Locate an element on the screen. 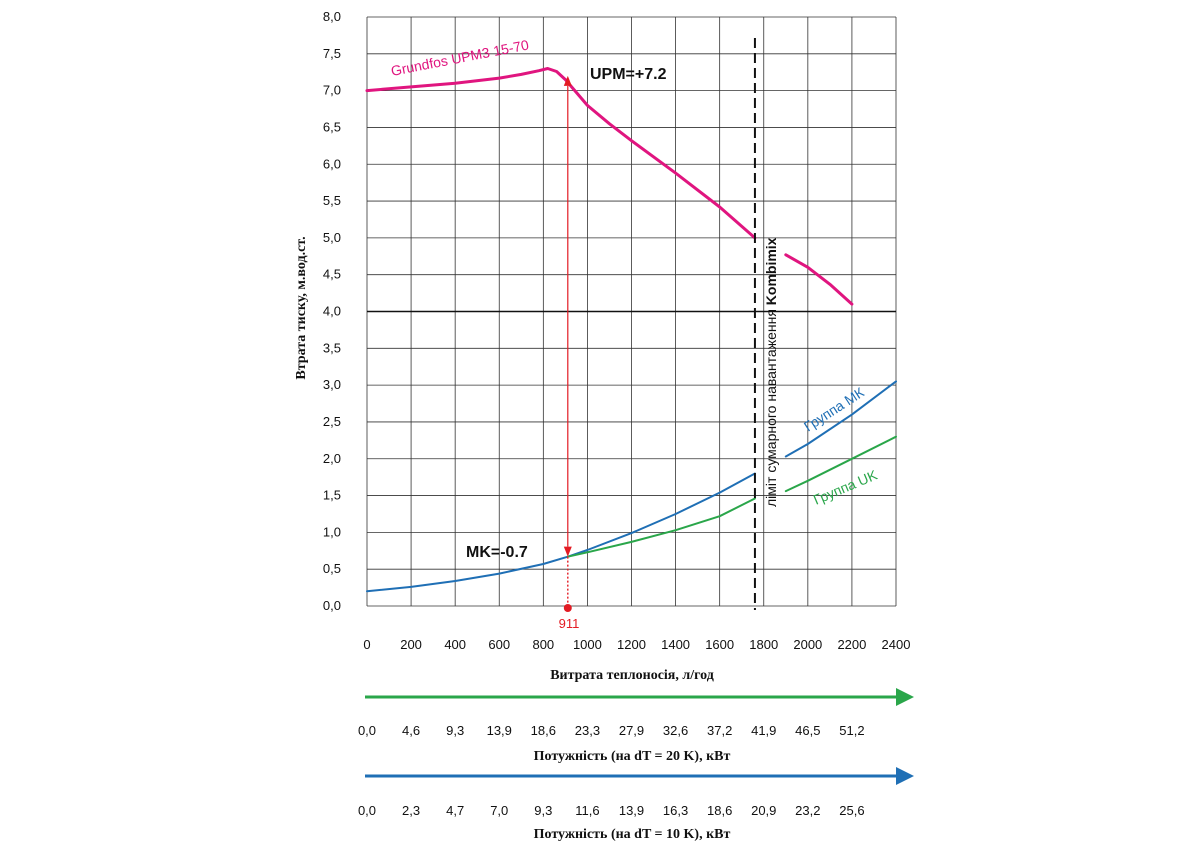 Image resolution: width=1200 pixels, height=849 pixels. y-tick-label: 7,0 is located at coordinates (332, 90).